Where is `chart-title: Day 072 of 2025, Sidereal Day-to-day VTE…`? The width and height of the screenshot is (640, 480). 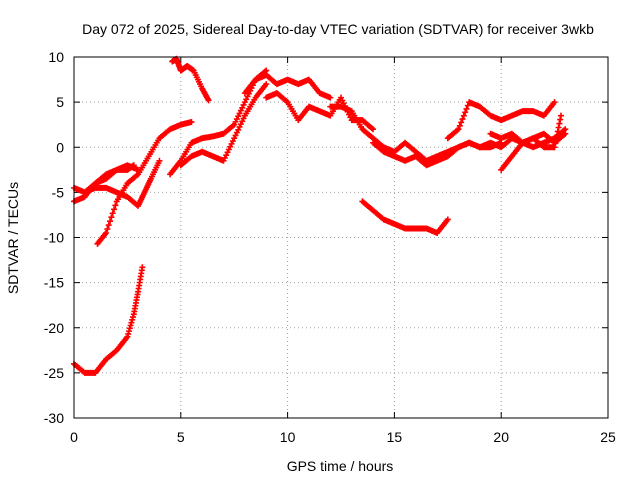 chart-title: Day 072 of 2025, Sidereal Day-to-day VTE… is located at coordinates (338, 29).